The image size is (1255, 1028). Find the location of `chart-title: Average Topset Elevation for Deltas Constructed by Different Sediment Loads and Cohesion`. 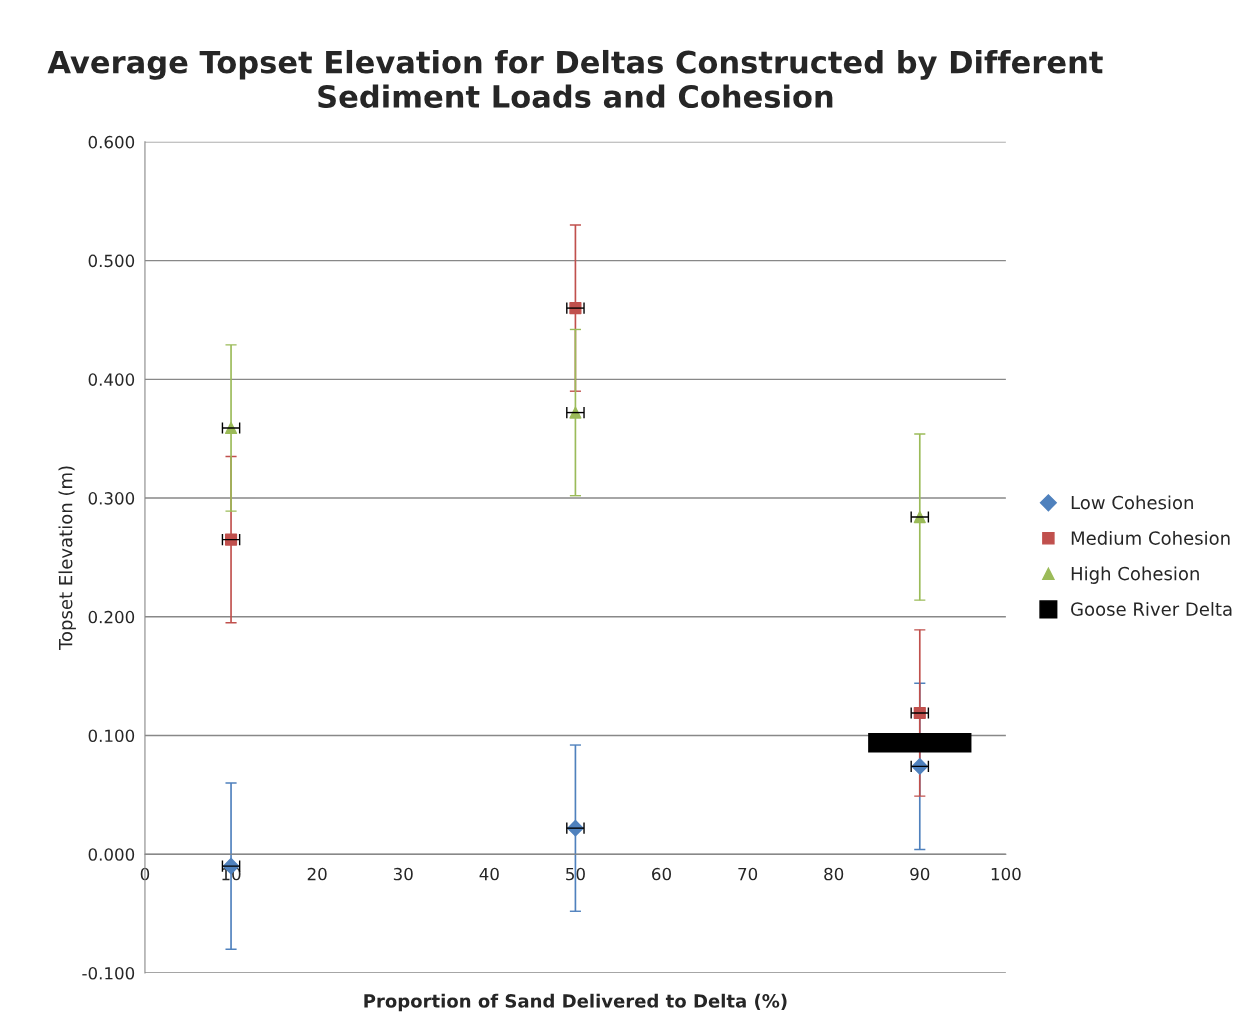

chart-title: Average Topset Elevation for Deltas Constructed by Different Sediment Loads and Cohesion is located at coordinates (575, 79).